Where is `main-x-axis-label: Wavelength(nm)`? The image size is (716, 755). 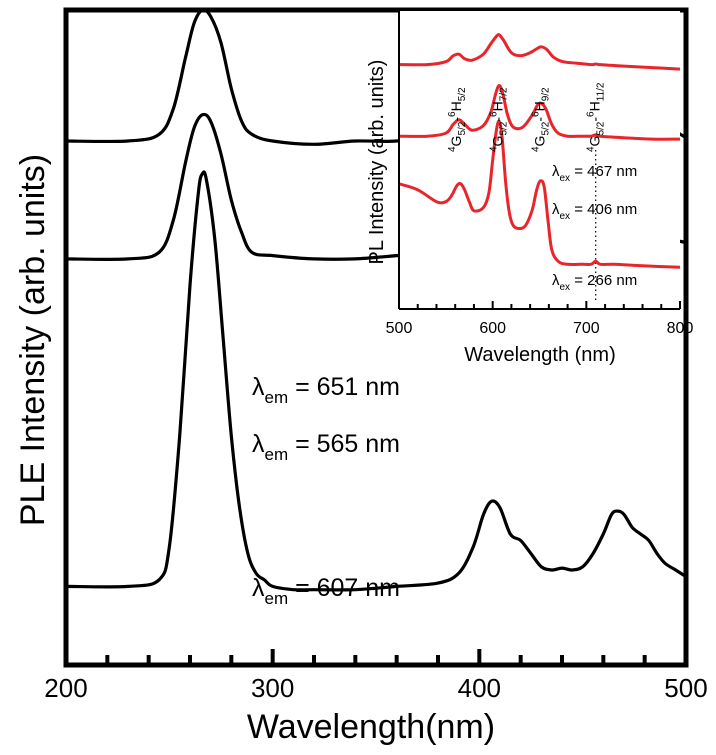
main-x-axis-label: Wavelength(nm) is located at coordinates (371, 727).